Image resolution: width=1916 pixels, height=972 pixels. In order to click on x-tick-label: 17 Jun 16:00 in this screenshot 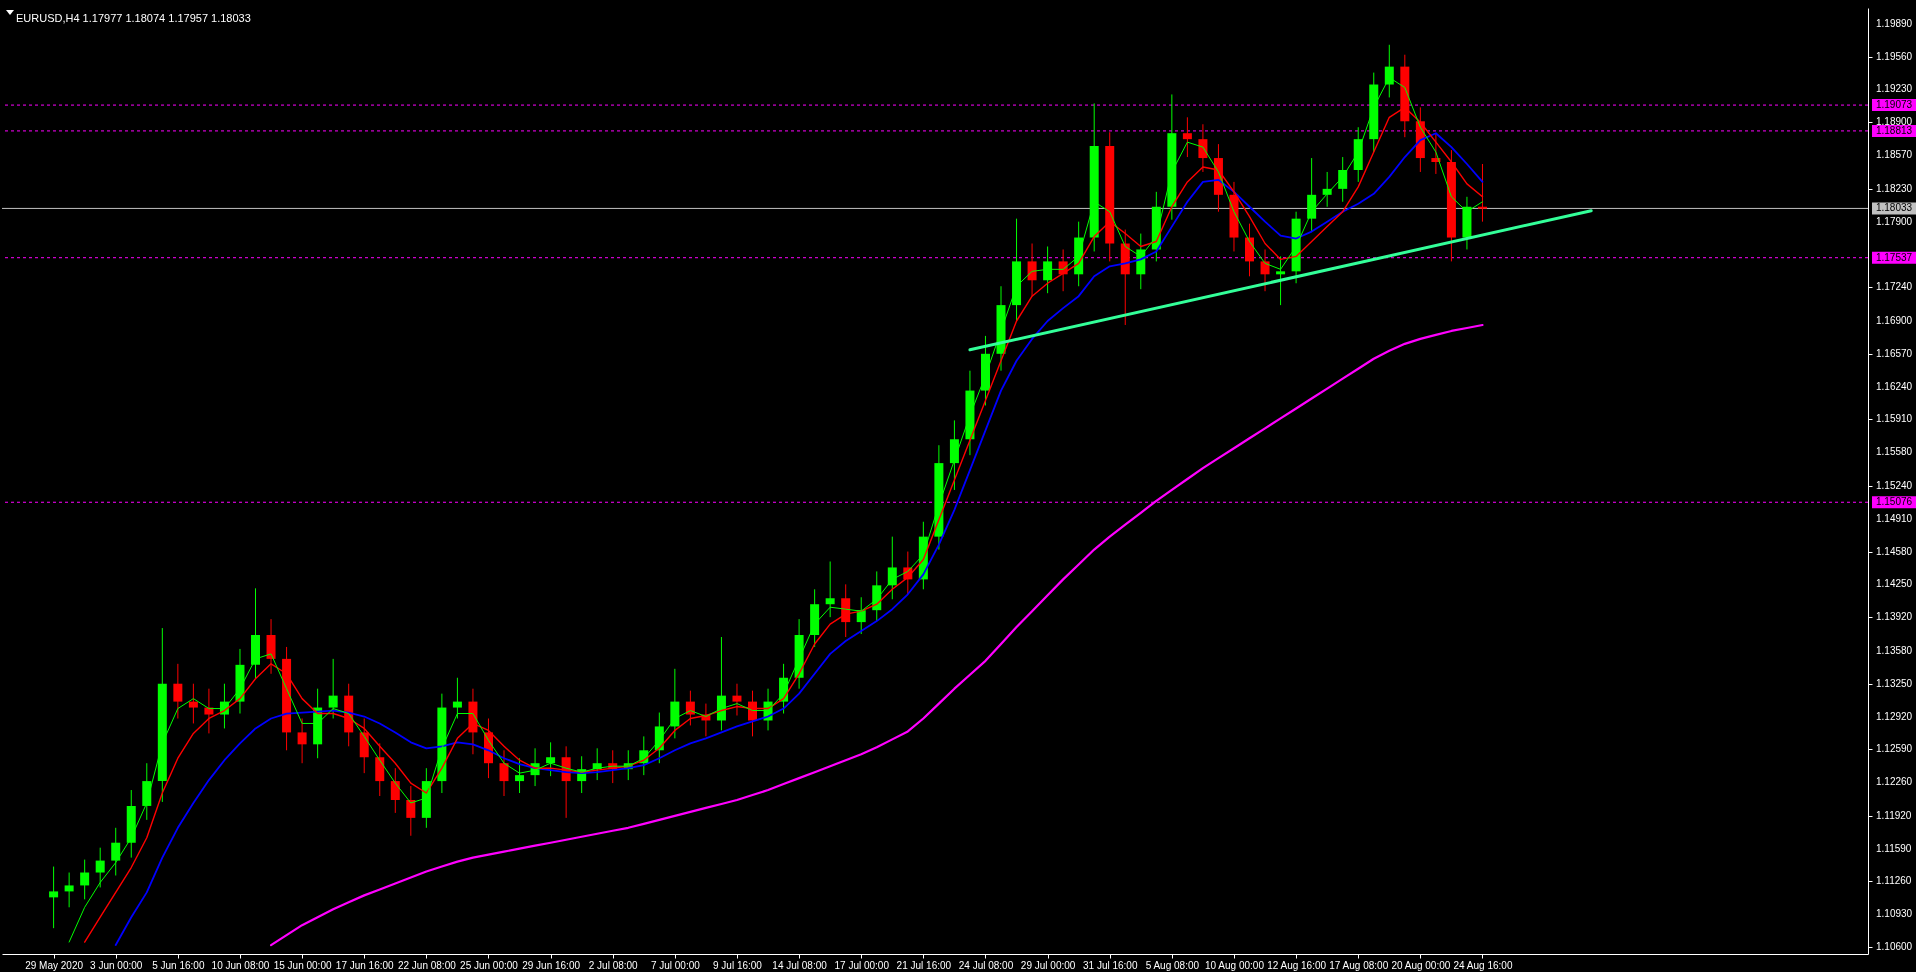, I will do `click(365, 965)`.